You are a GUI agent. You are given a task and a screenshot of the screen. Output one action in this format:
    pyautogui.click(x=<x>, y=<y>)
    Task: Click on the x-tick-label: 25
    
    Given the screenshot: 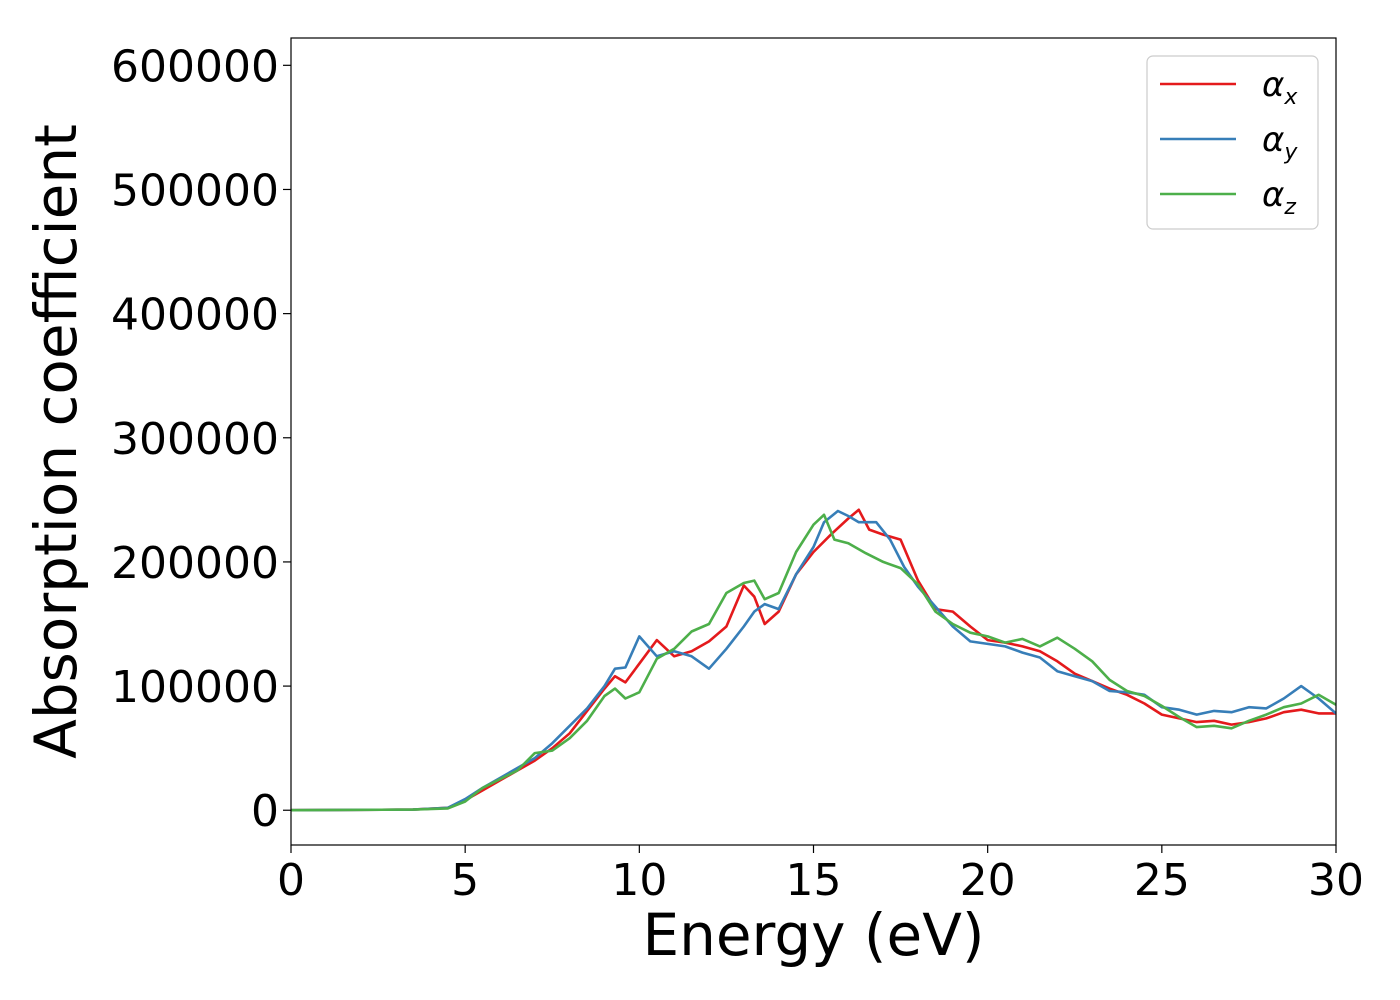 What is the action you would take?
    pyautogui.click(x=1162, y=880)
    